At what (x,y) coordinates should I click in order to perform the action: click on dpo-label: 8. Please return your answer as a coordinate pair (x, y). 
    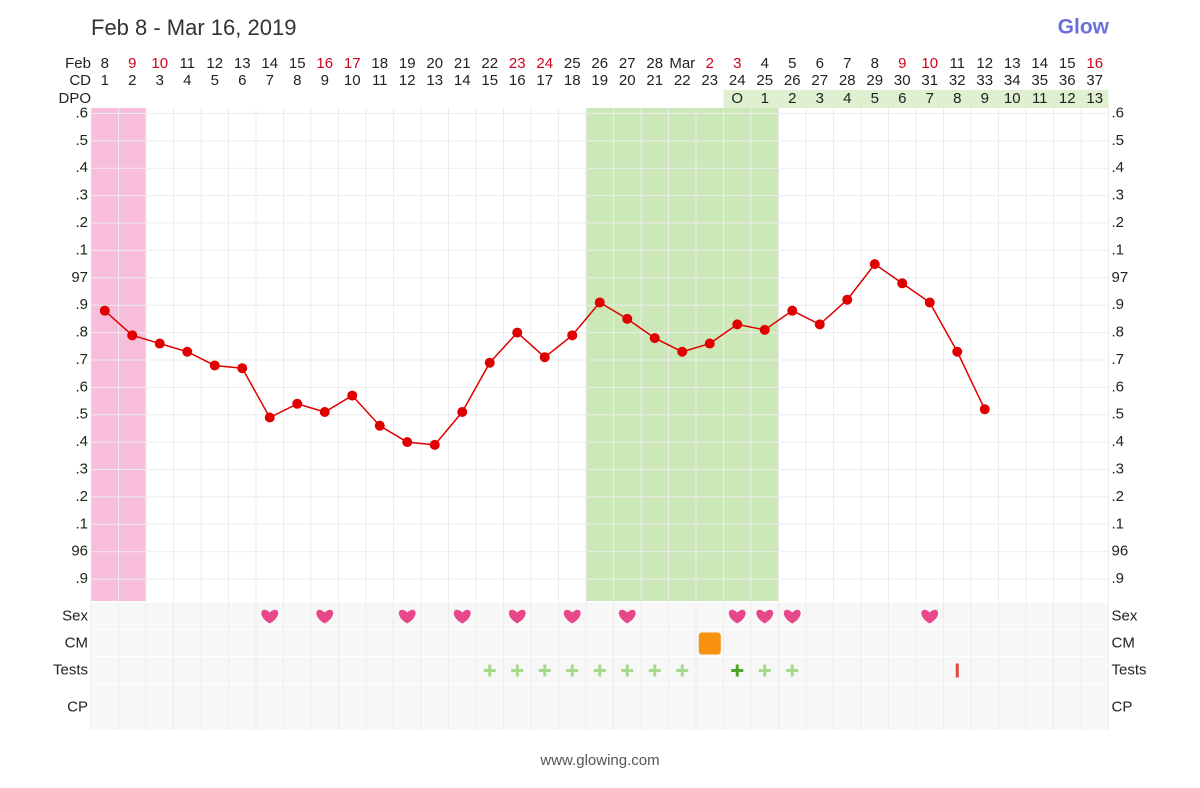
    Looking at the image, I should click on (957, 98).